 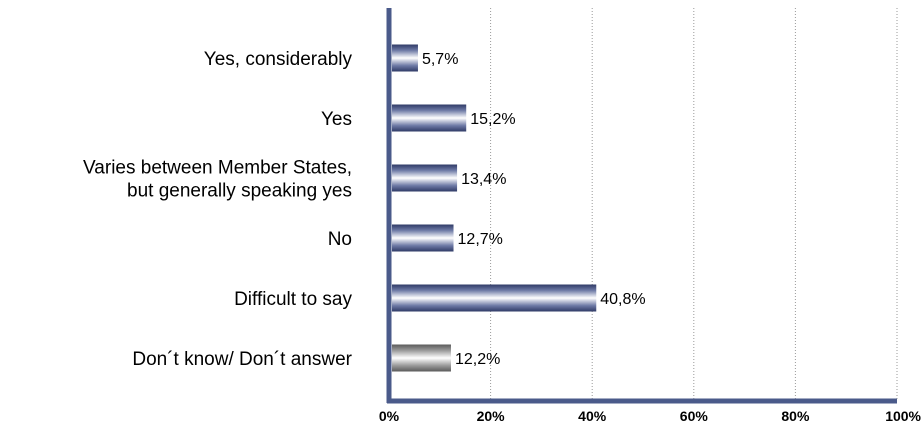 What do you see at coordinates (242, 359) in the screenshot?
I see `category-label: Don´t know/ Don´t answer` at bounding box center [242, 359].